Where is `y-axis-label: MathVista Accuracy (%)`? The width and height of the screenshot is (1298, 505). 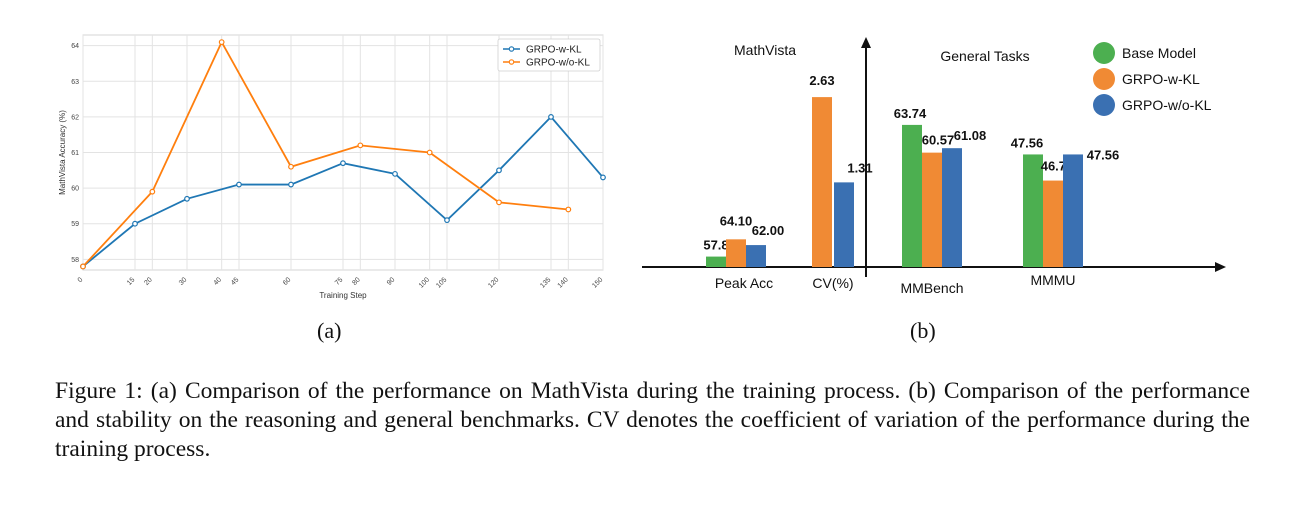
y-axis-label: MathVista Accuracy (%) is located at coordinates (62, 152).